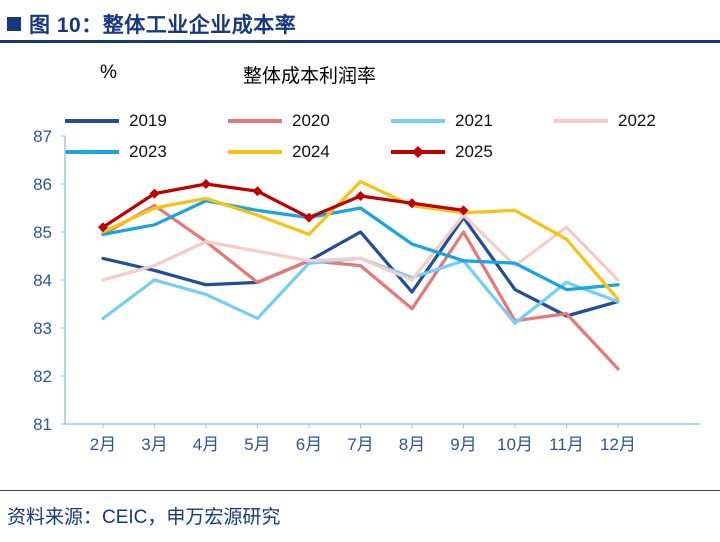  Describe the element at coordinates (637, 120) in the screenshot. I see `legend-label: 2022` at that location.